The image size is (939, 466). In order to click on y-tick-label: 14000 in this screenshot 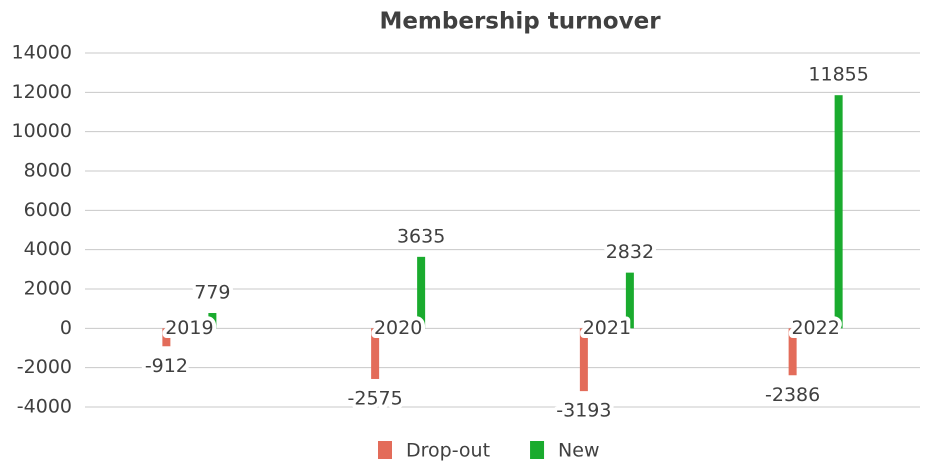, I will do `click(42, 53)`.